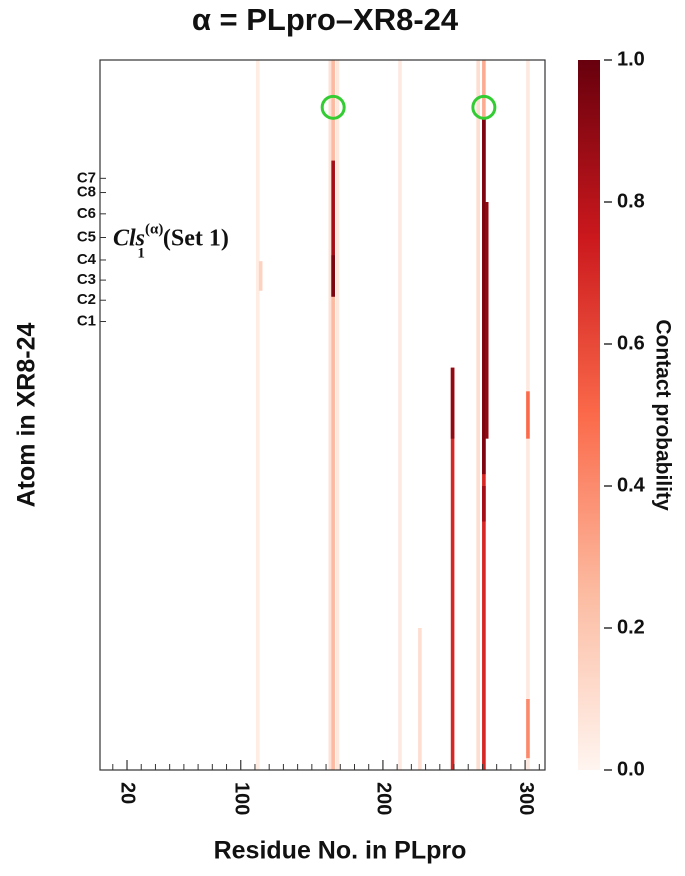  Describe the element at coordinates (631, 627) in the screenshot. I see `colorbar-tick-label: 0.2` at that location.